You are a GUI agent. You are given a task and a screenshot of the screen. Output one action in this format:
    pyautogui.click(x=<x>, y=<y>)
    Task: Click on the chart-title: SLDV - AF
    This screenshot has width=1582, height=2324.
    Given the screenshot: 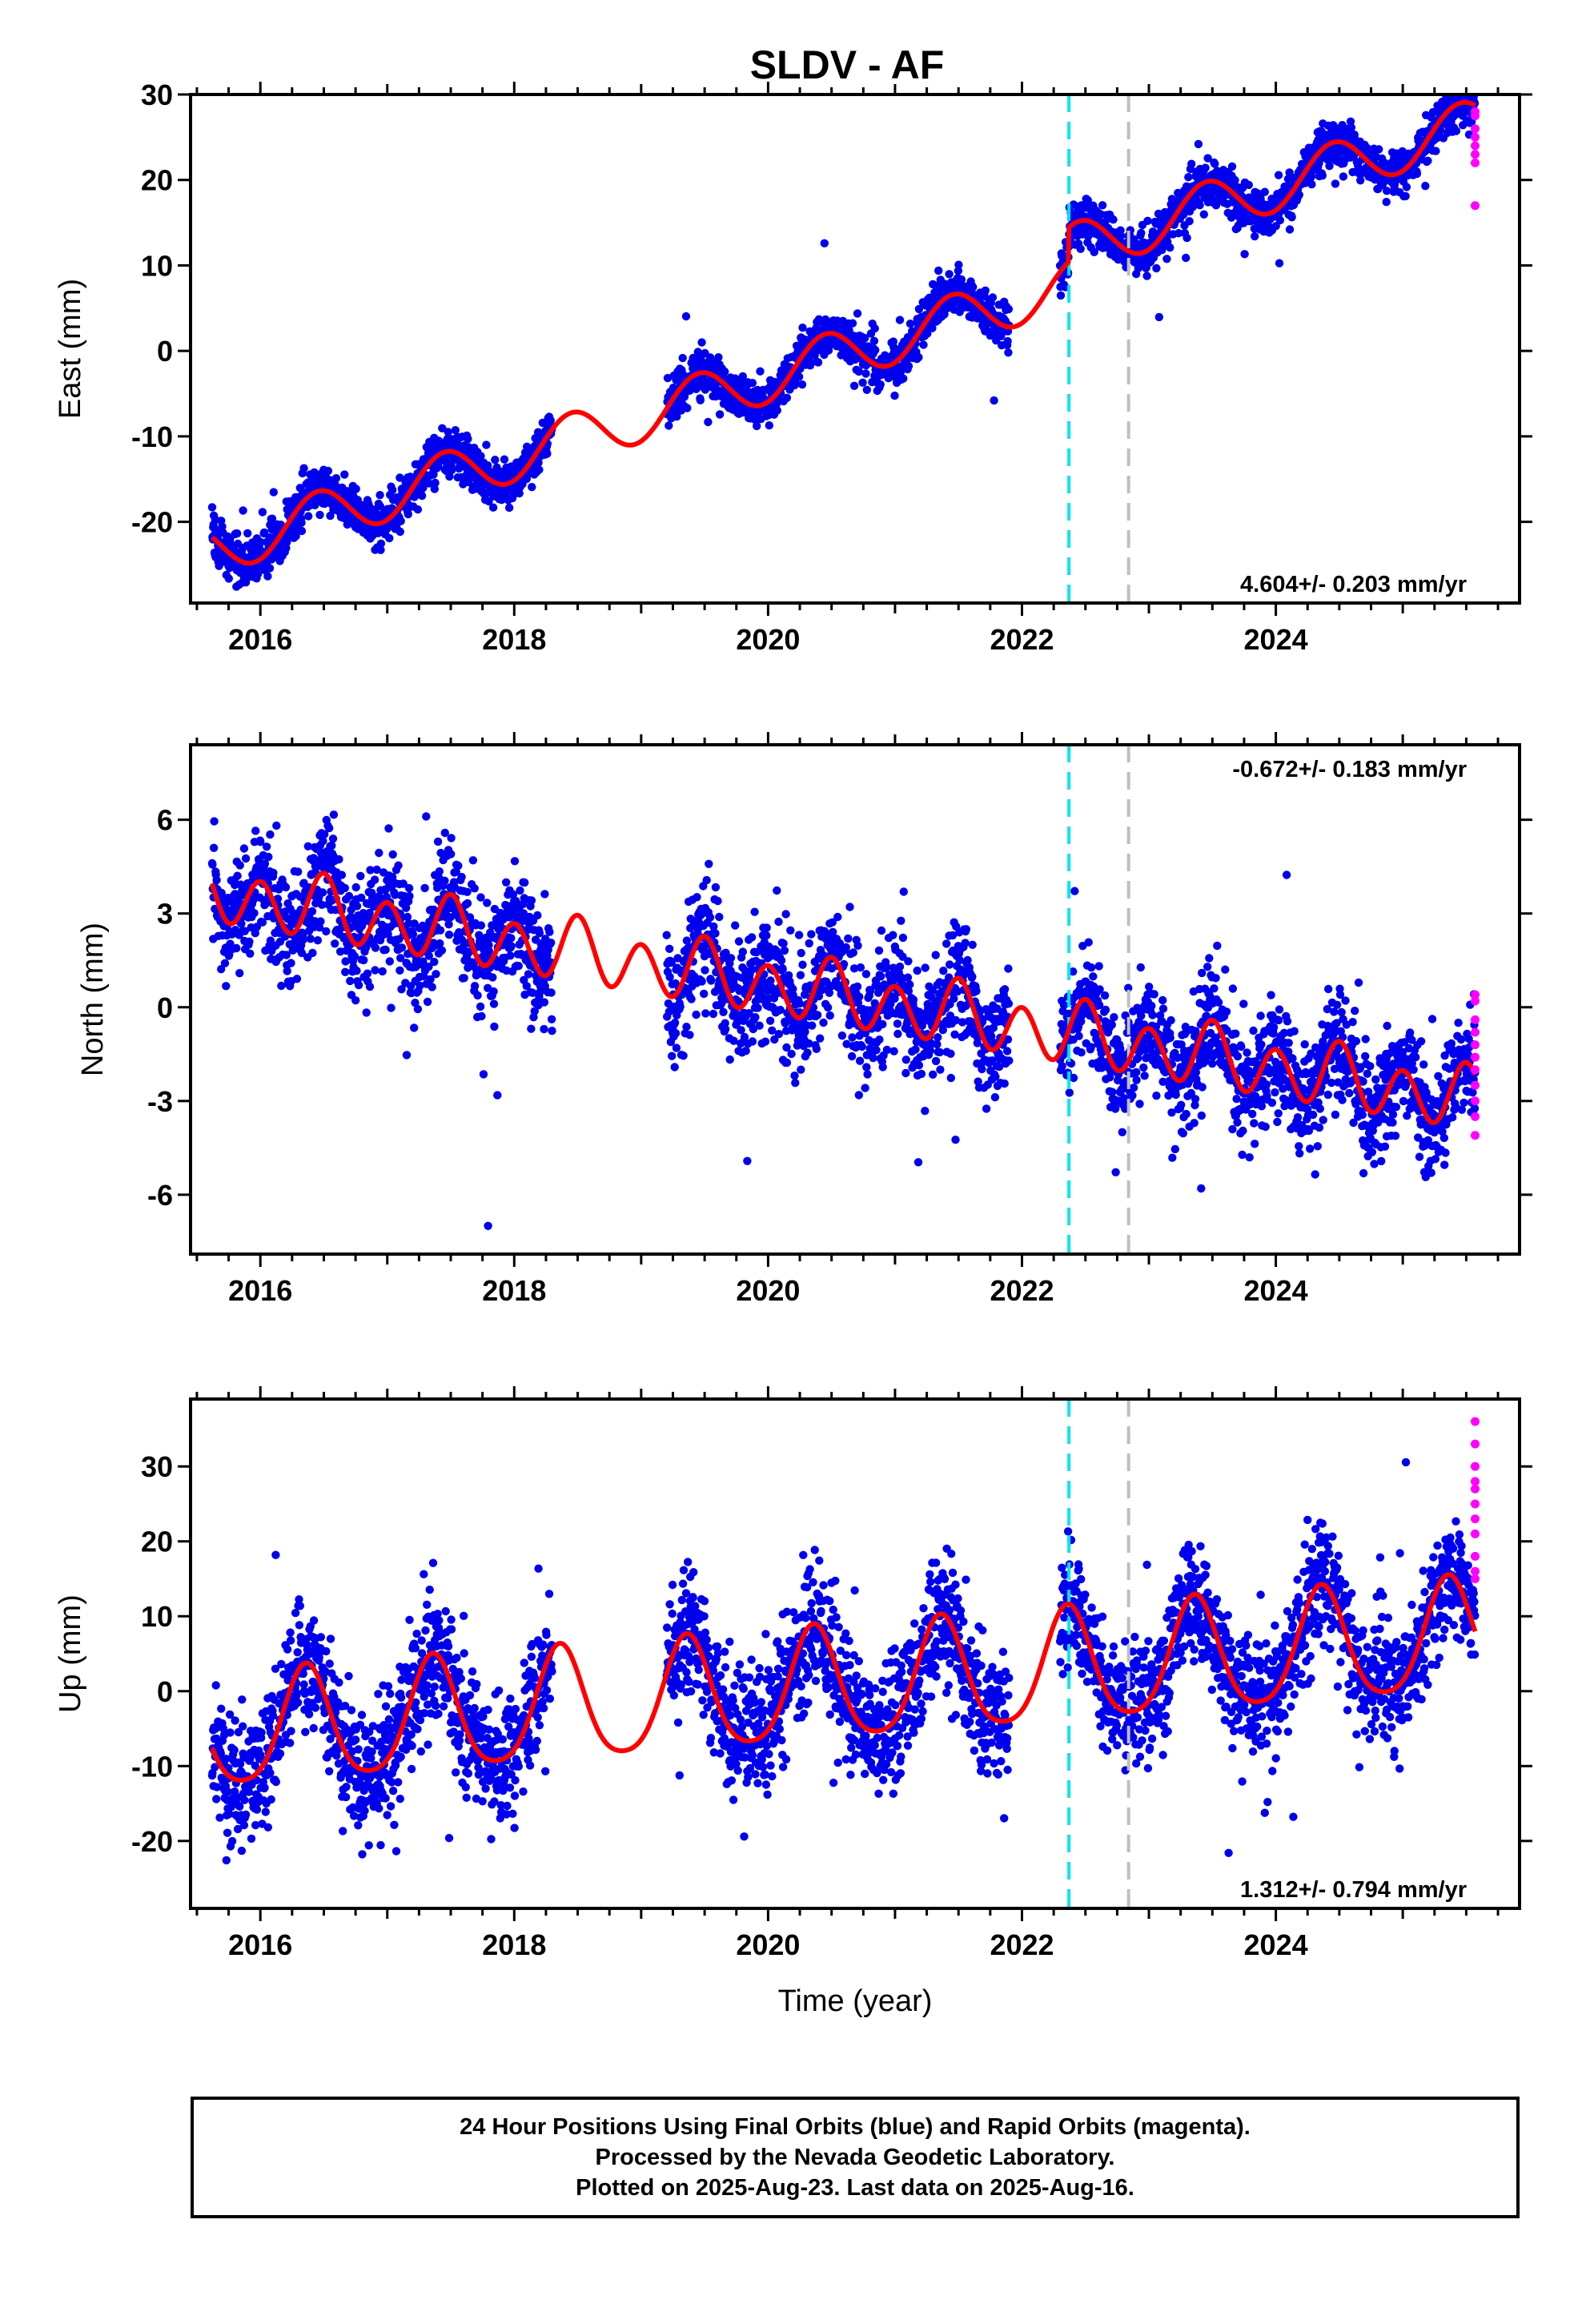 What is the action you would take?
    pyautogui.click(x=847, y=64)
    